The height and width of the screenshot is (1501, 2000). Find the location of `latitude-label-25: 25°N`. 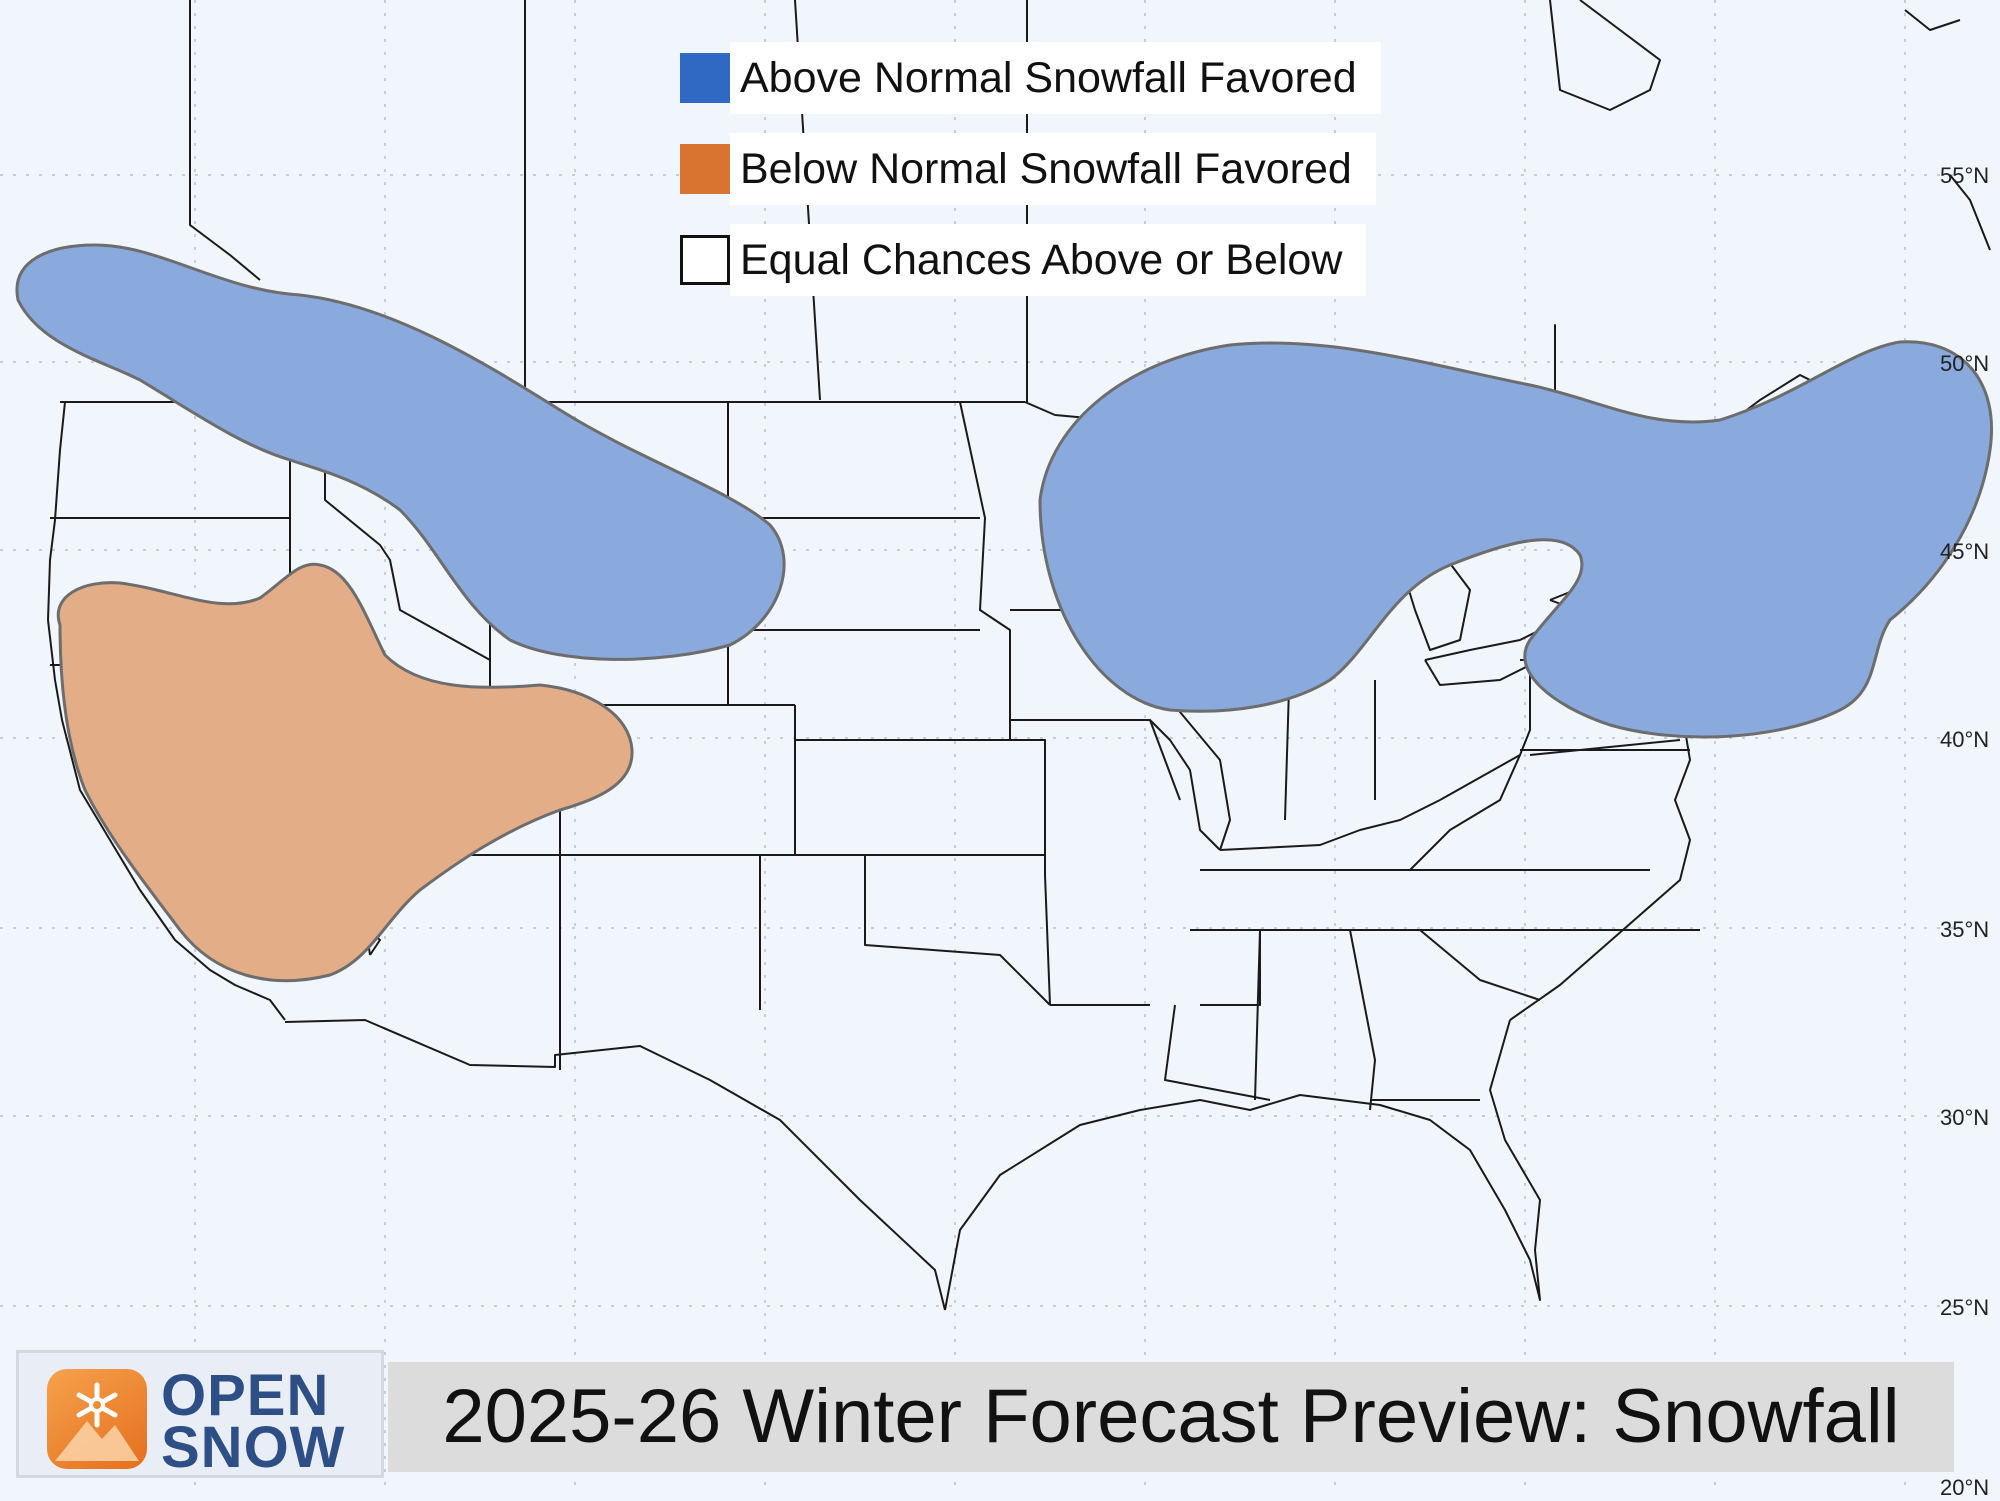

latitude-label-25: 25°N is located at coordinates (1965, 1307).